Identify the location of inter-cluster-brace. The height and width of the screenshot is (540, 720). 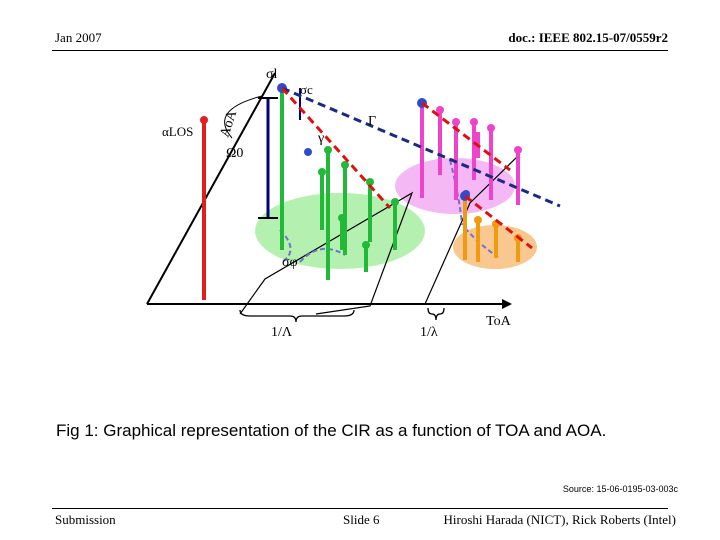
(297, 316).